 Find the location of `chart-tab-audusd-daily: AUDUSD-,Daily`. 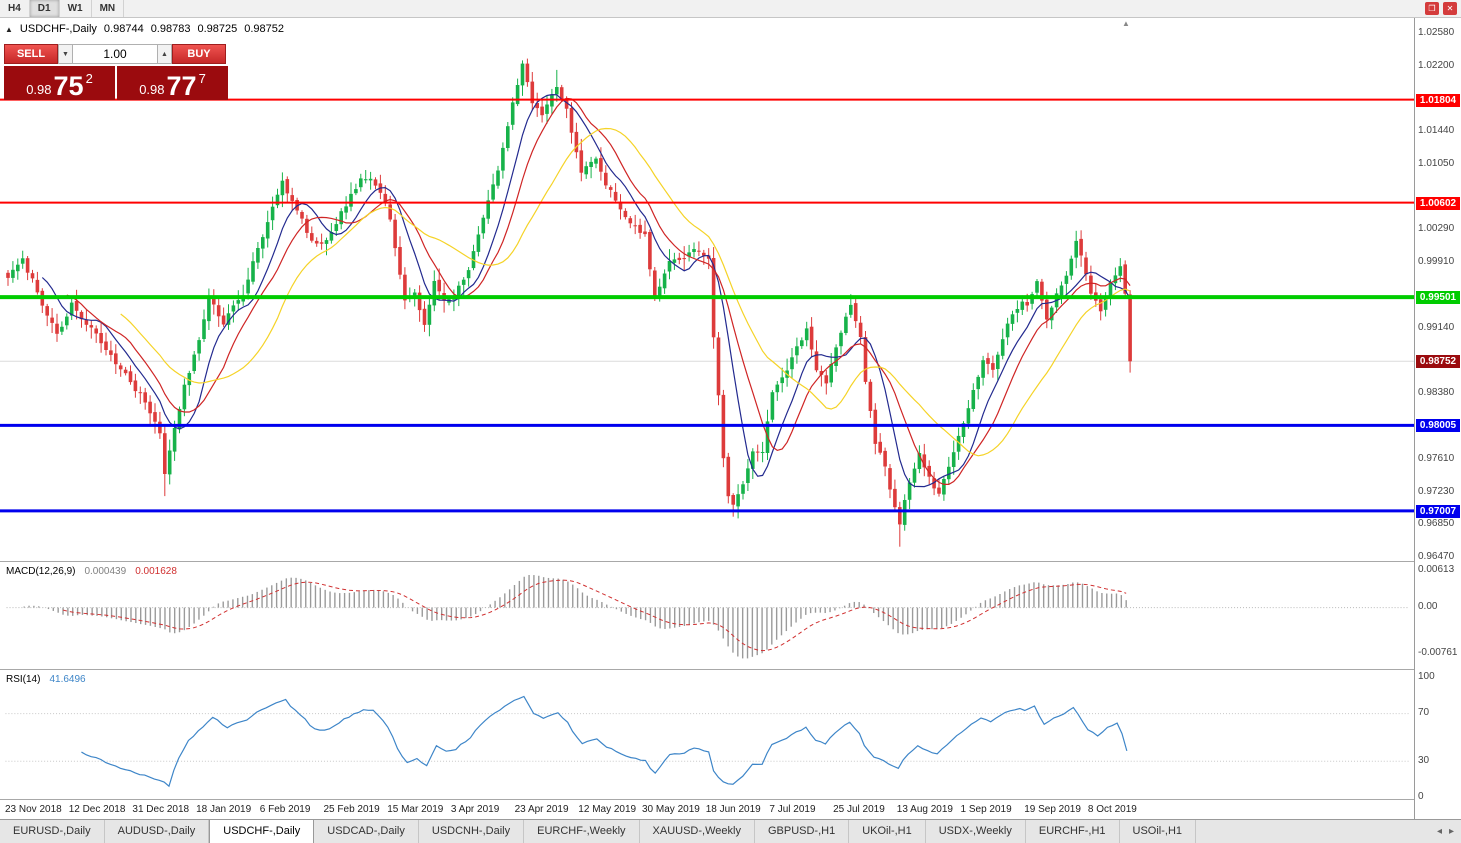

chart-tab-audusd-daily: AUDUSD-,Daily is located at coordinates (157, 831).